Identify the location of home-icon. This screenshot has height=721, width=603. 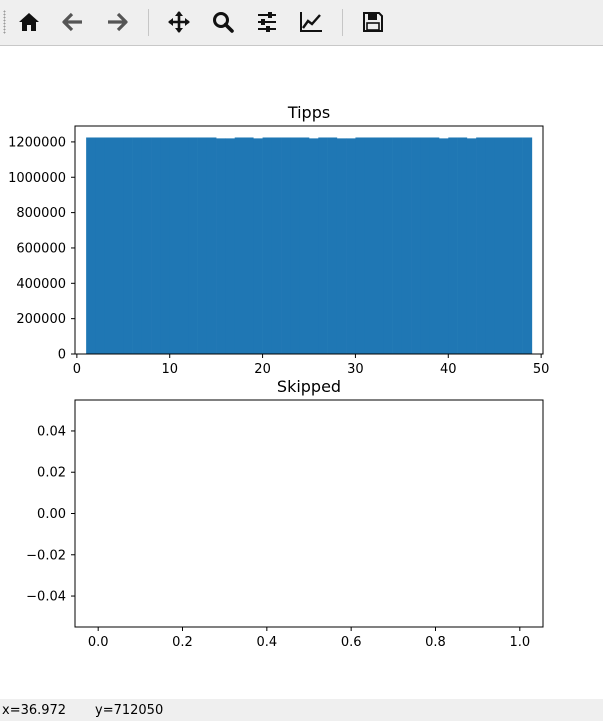
(29, 22).